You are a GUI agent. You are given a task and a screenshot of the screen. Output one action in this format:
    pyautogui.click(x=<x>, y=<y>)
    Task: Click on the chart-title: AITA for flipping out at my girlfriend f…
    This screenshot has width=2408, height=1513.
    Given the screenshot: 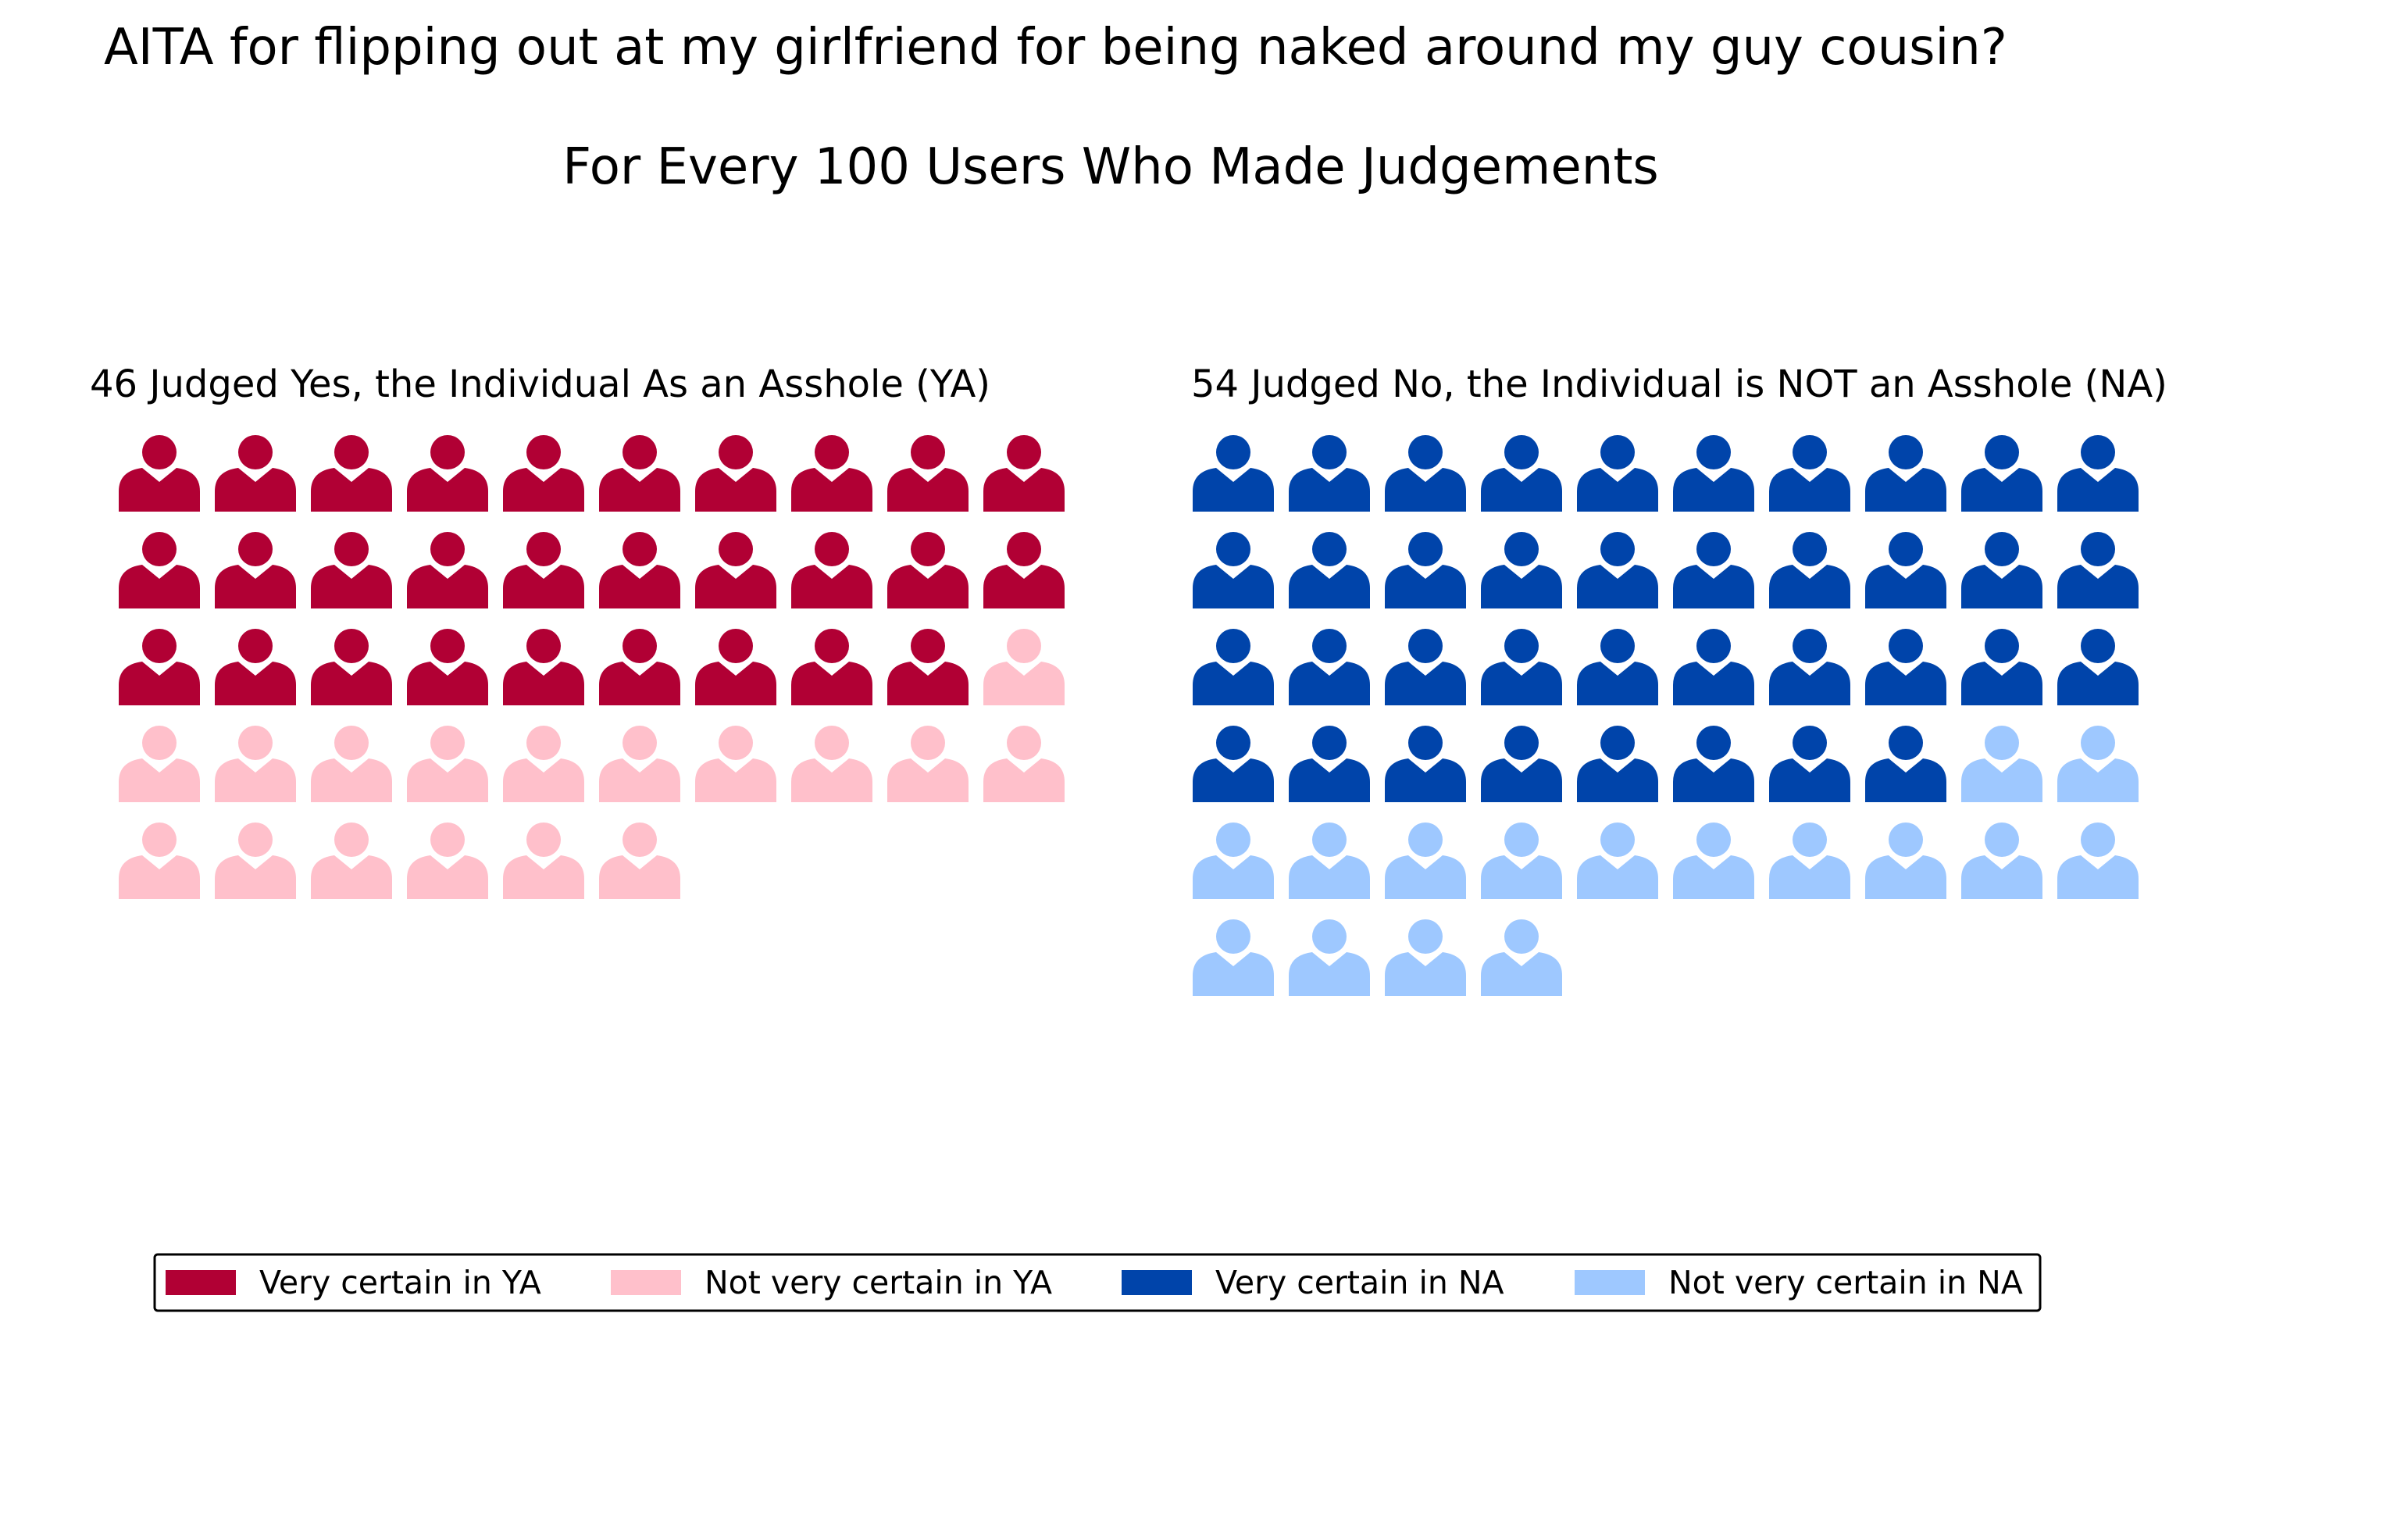 What is the action you would take?
    pyautogui.click(x=1055, y=48)
    